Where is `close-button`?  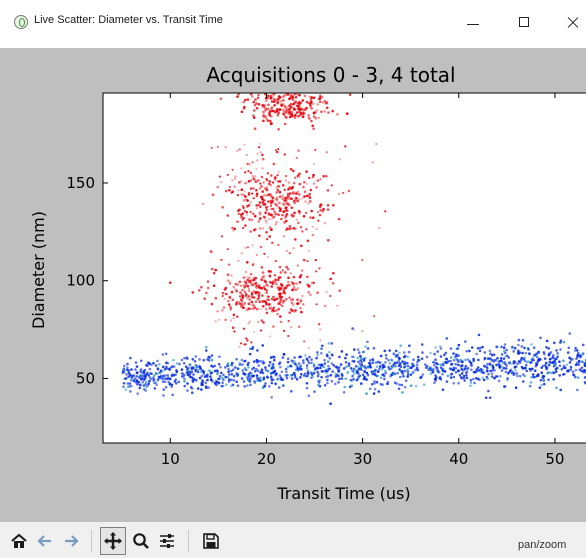
close-button is located at coordinates (571, 22).